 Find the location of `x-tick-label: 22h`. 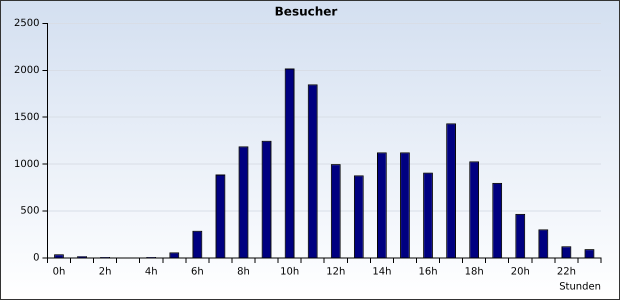

x-tick-label: 22h is located at coordinates (566, 272).